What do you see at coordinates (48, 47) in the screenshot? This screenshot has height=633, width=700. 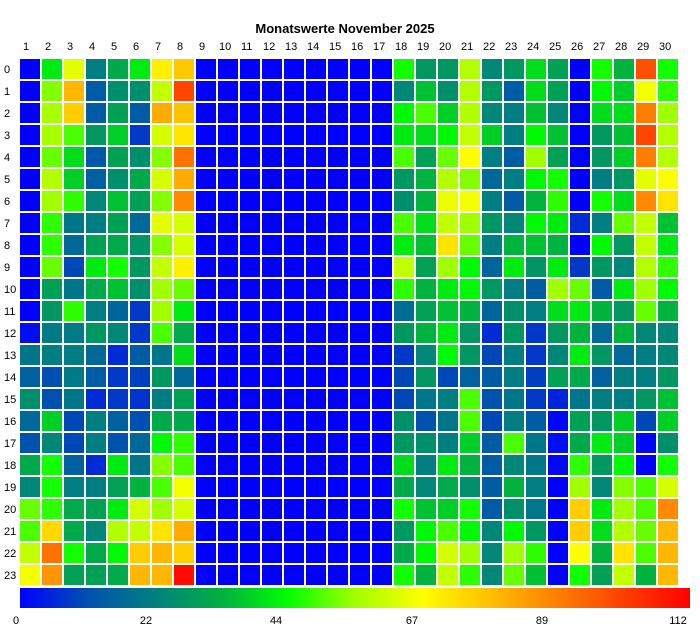 I see `x-tick-label: 2` at bounding box center [48, 47].